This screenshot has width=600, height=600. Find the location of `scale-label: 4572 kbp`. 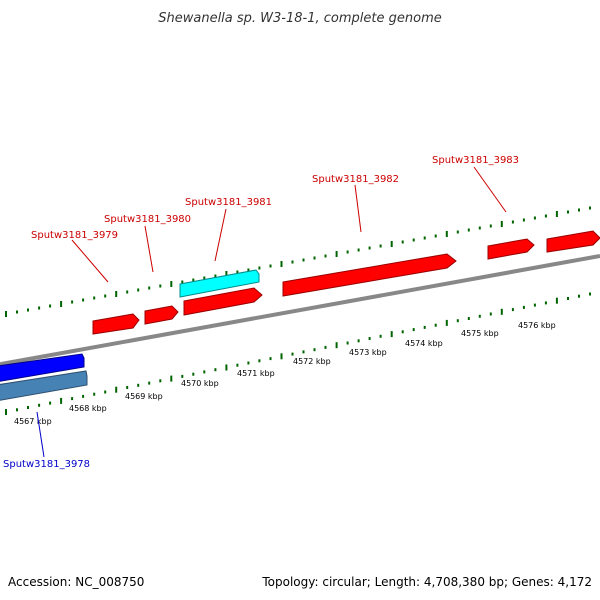

scale-label: 4572 kbp is located at coordinates (312, 361).